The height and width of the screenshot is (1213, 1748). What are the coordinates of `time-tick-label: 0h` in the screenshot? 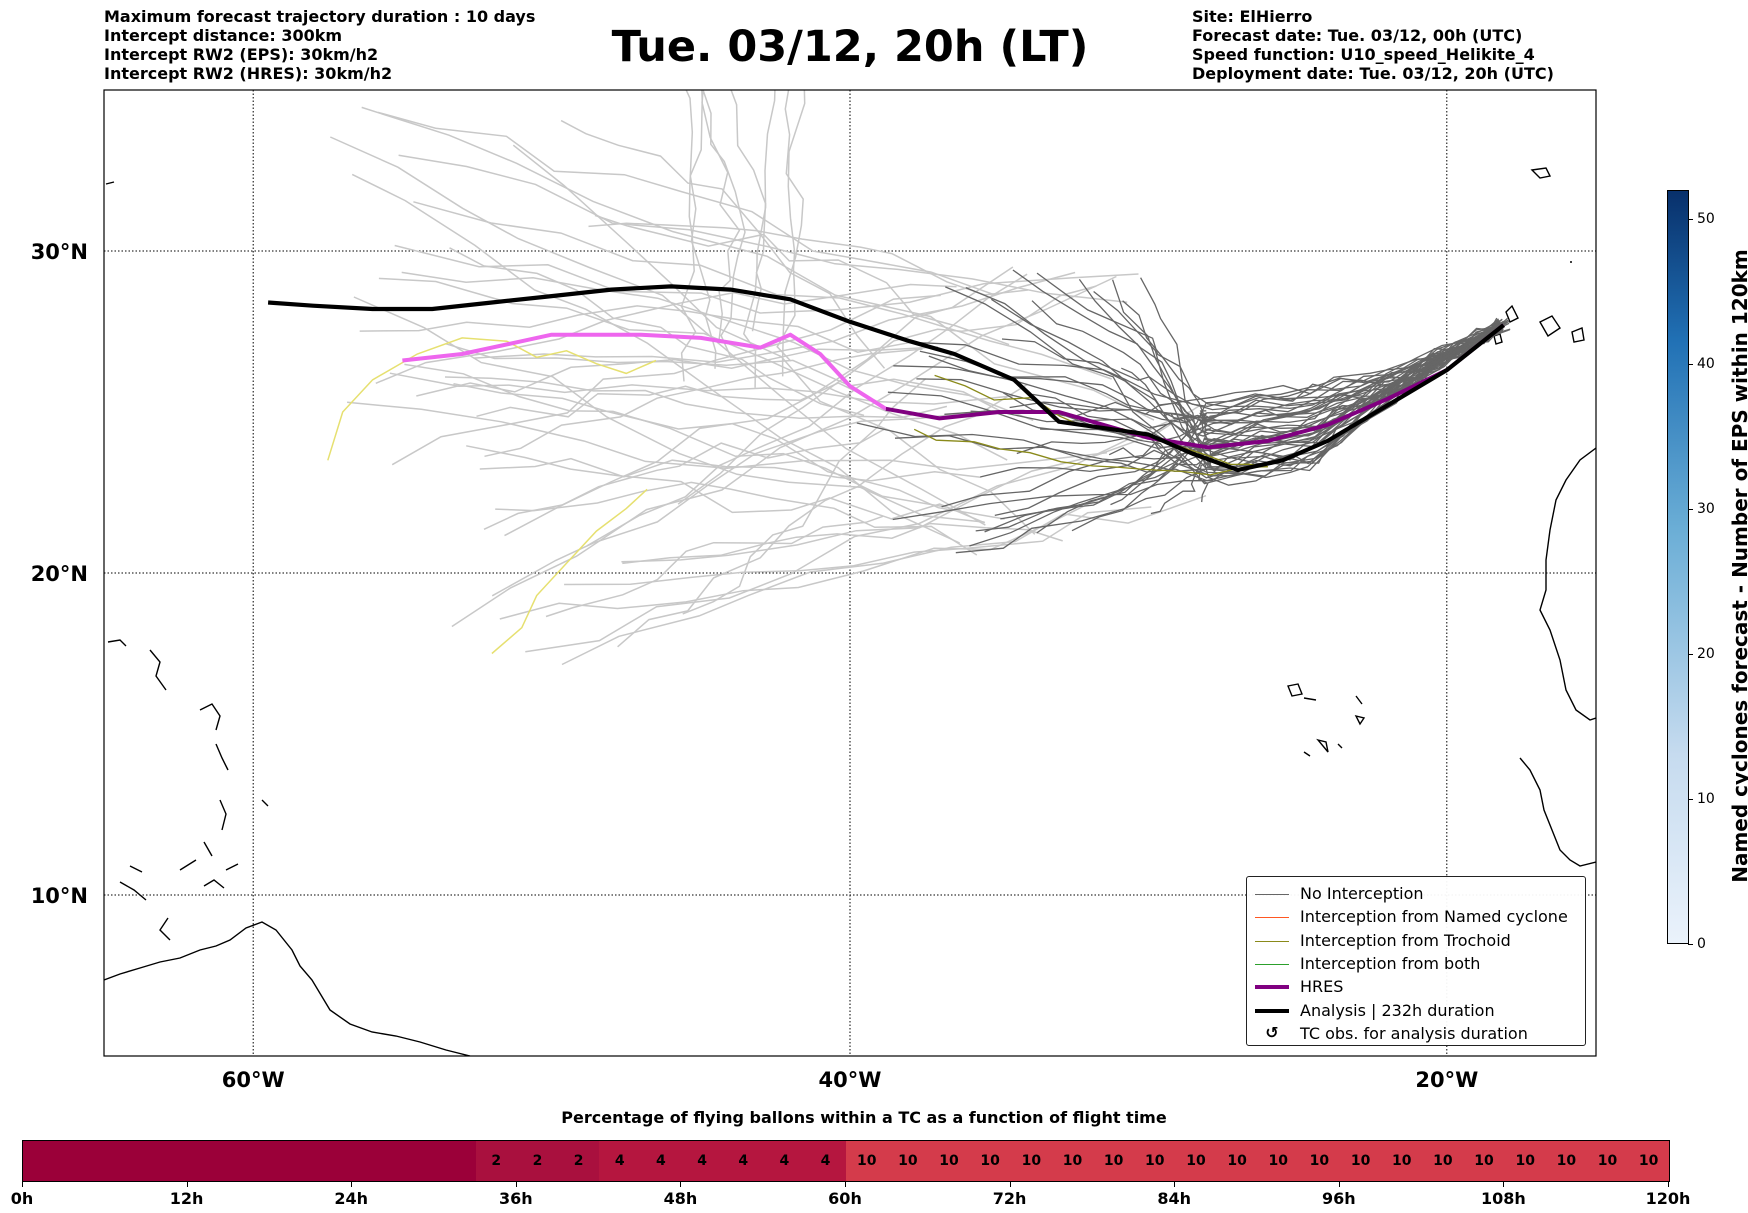 It's located at (22, 1198).